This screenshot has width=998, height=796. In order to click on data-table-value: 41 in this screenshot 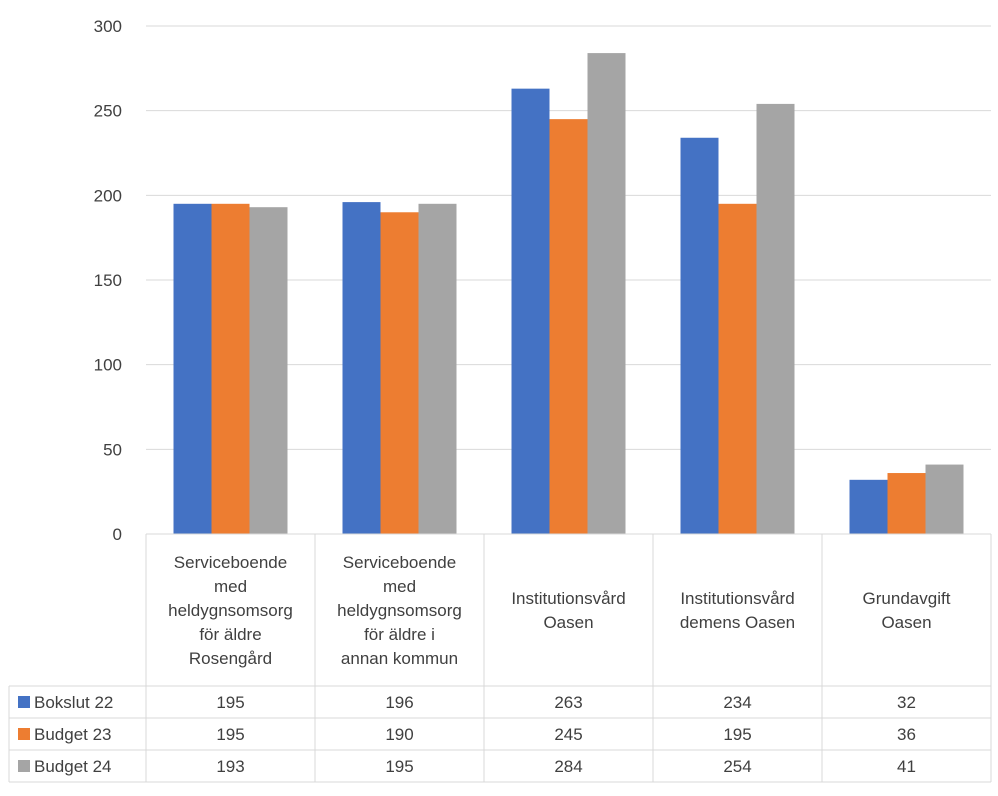, I will do `click(906, 766)`.